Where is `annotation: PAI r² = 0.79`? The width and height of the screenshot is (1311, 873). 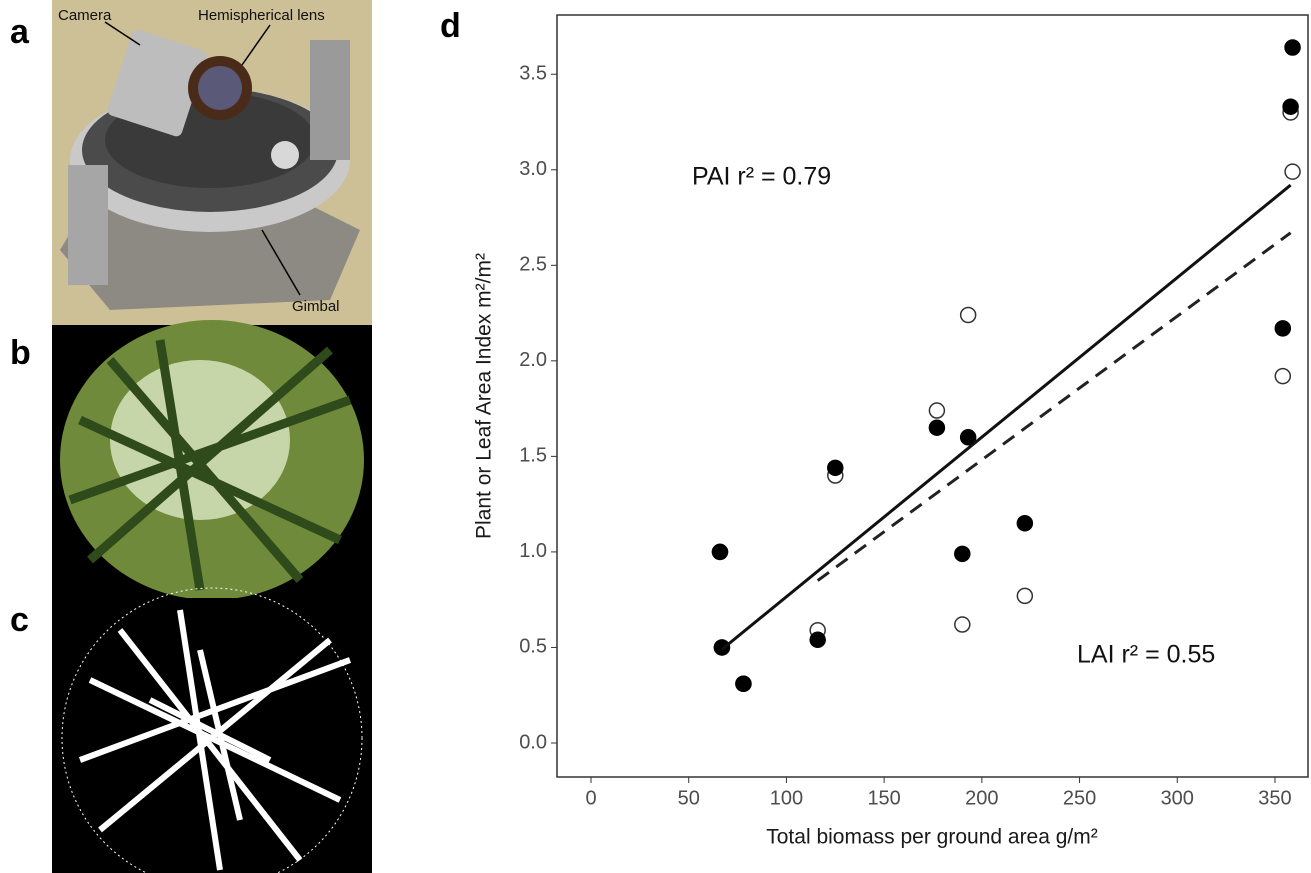
annotation: PAI r² = 0.79 is located at coordinates (761, 177).